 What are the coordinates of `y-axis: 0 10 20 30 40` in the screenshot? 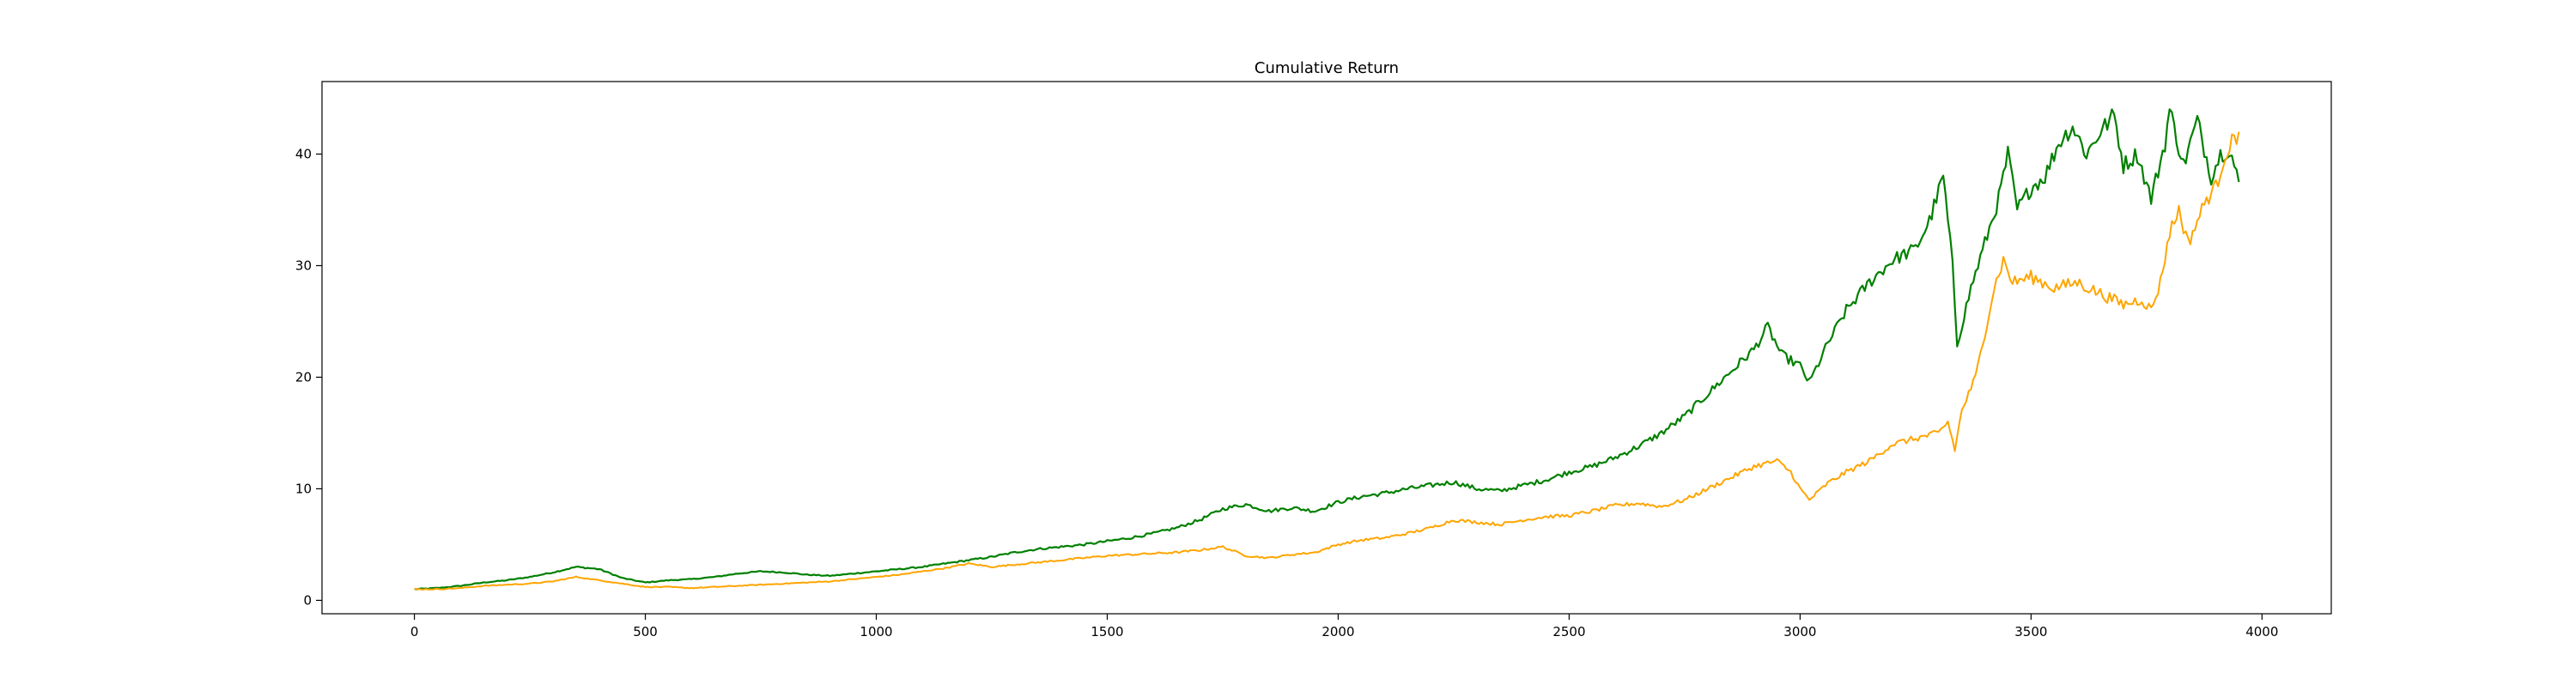 It's located at (308, 377).